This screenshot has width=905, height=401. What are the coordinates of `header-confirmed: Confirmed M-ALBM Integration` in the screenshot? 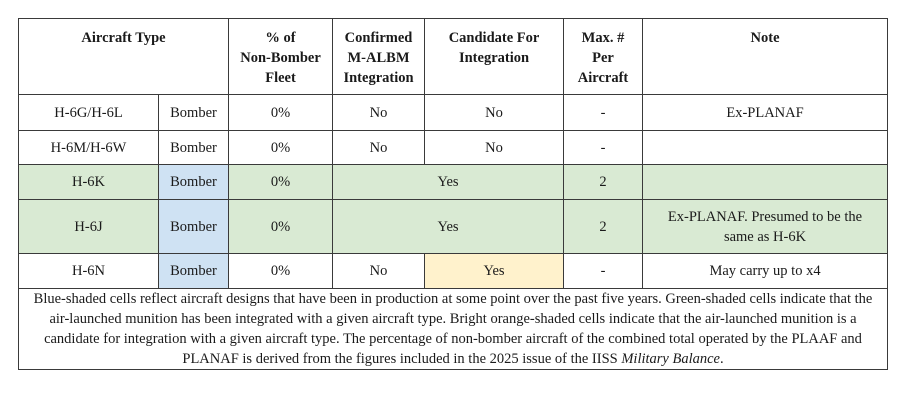 It's located at (379, 56).